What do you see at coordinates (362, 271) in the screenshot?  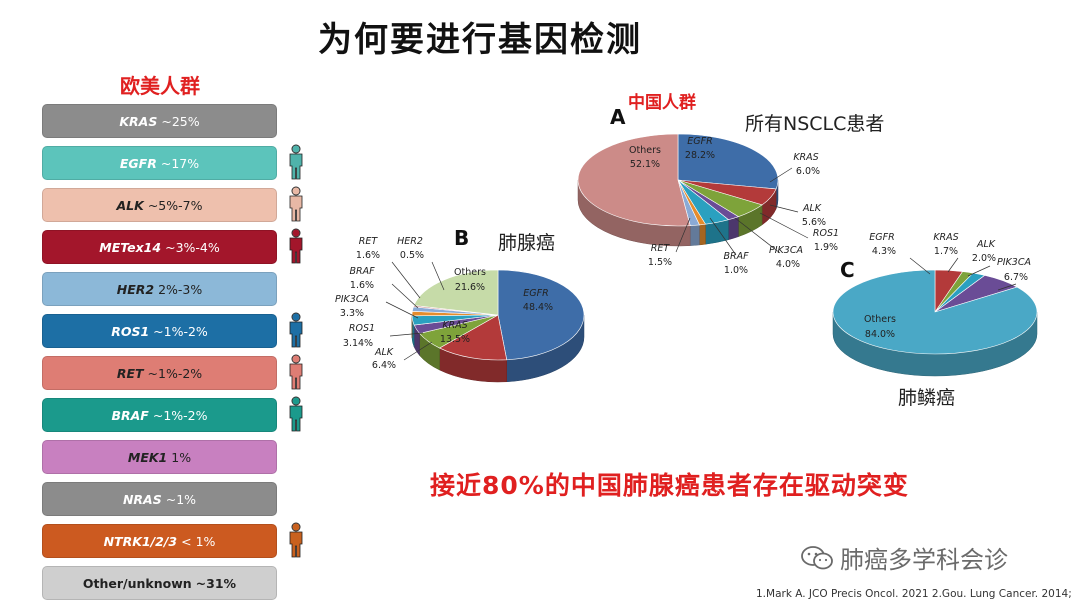 I see `slice-category-label: BRAF` at bounding box center [362, 271].